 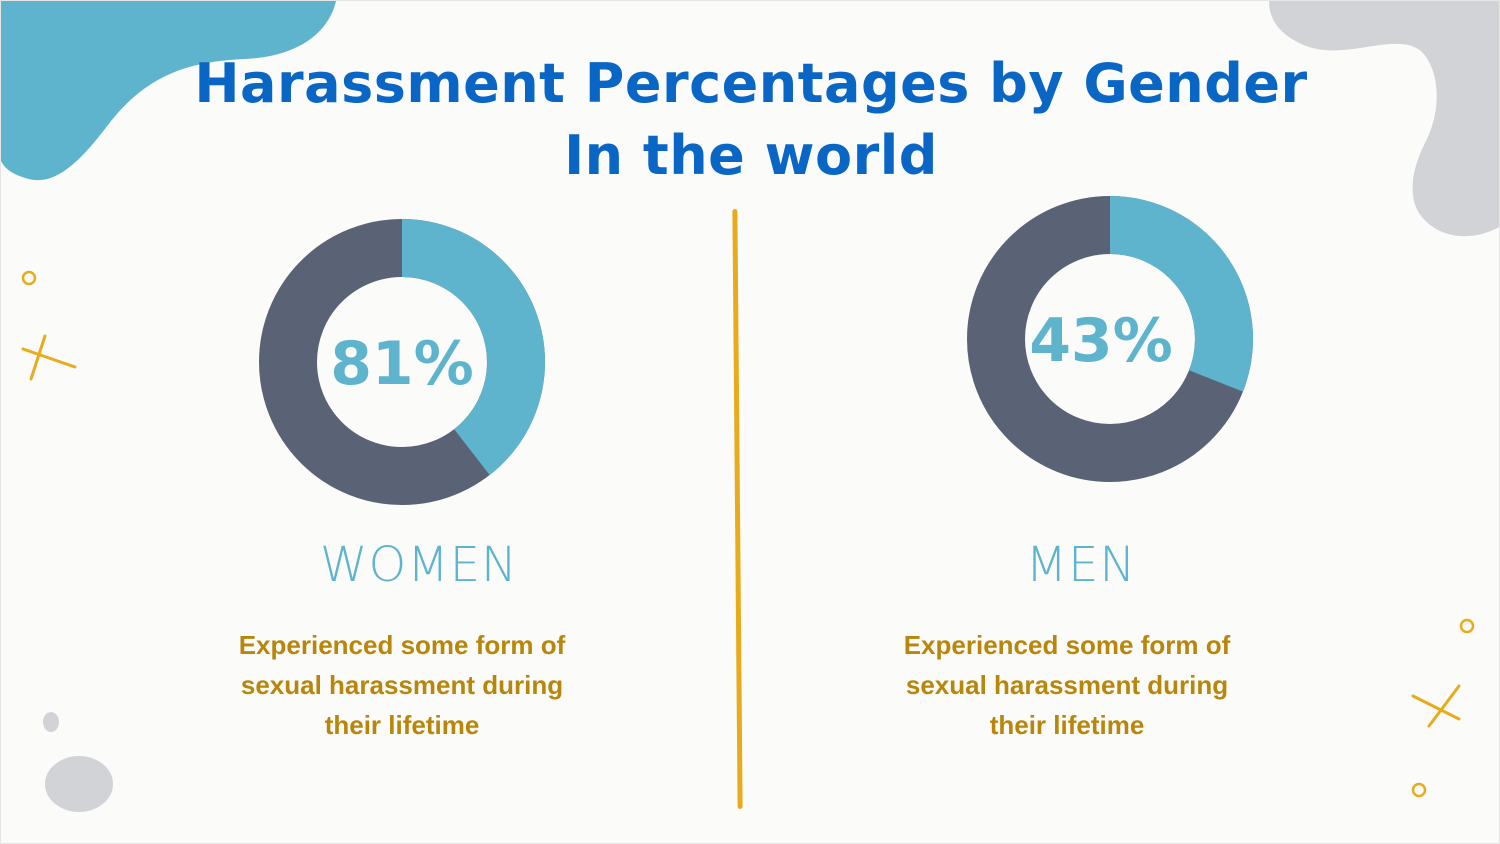 What do you see at coordinates (1419, 790) in the screenshot?
I see `ring-right-bottom-icon` at bounding box center [1419, 790].